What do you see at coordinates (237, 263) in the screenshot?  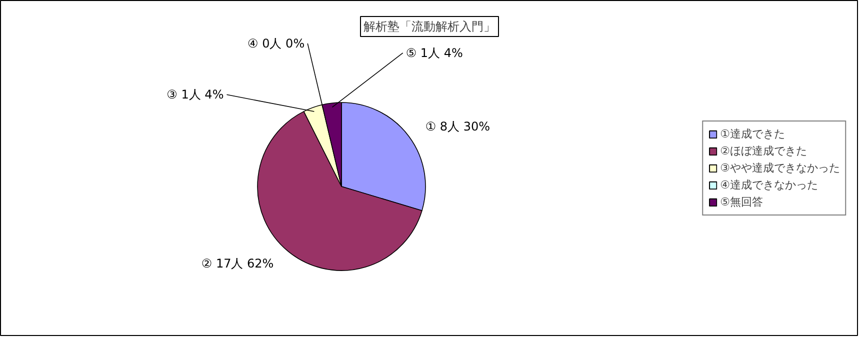 I see `data-label: ② 17人 62%` at bounding box center [237, 263].